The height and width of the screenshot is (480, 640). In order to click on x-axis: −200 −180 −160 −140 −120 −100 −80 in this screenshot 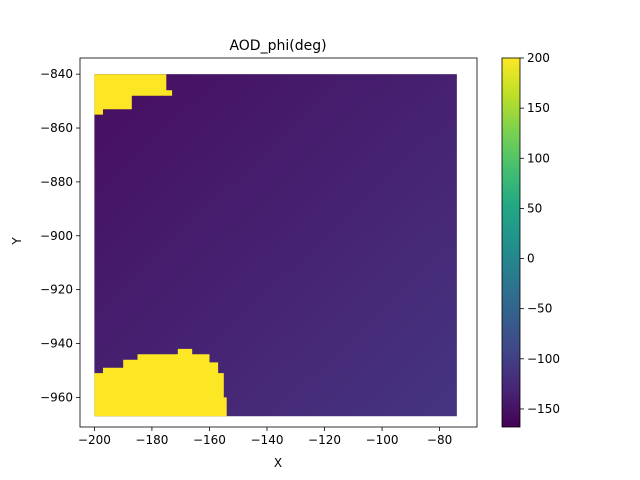, I will do `click(265, 437)`.